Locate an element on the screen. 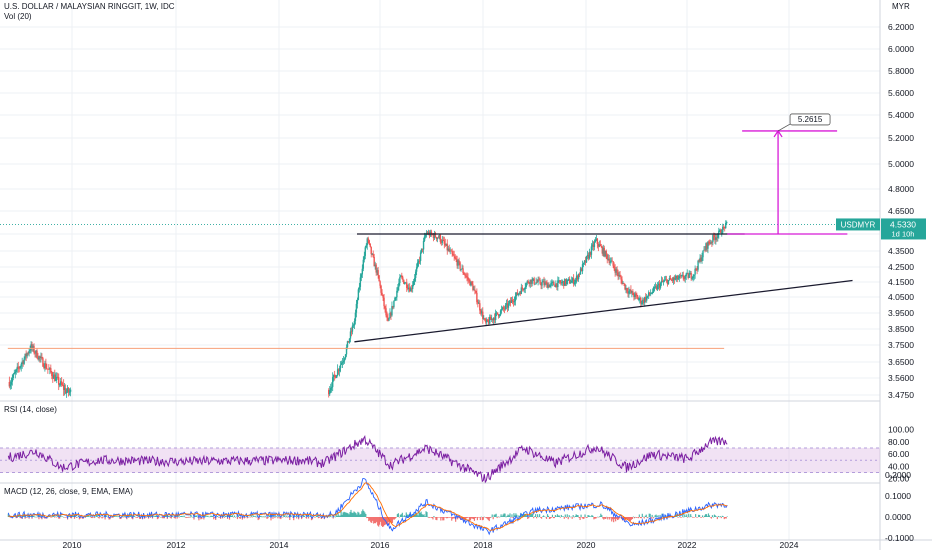 The width and height of the screenshot is (932, 550). time-tick-label: 2016 is located at coordinates (380, 545).